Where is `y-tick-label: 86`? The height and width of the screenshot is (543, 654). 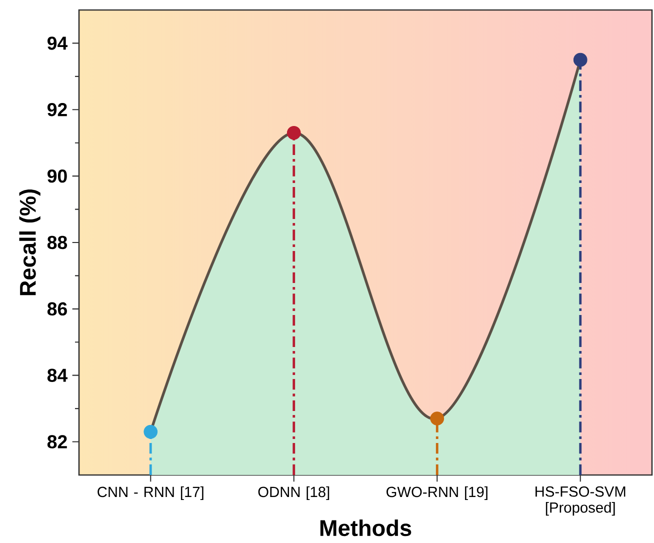 y-tick-label: 86 is located at coordinates (57, 309).